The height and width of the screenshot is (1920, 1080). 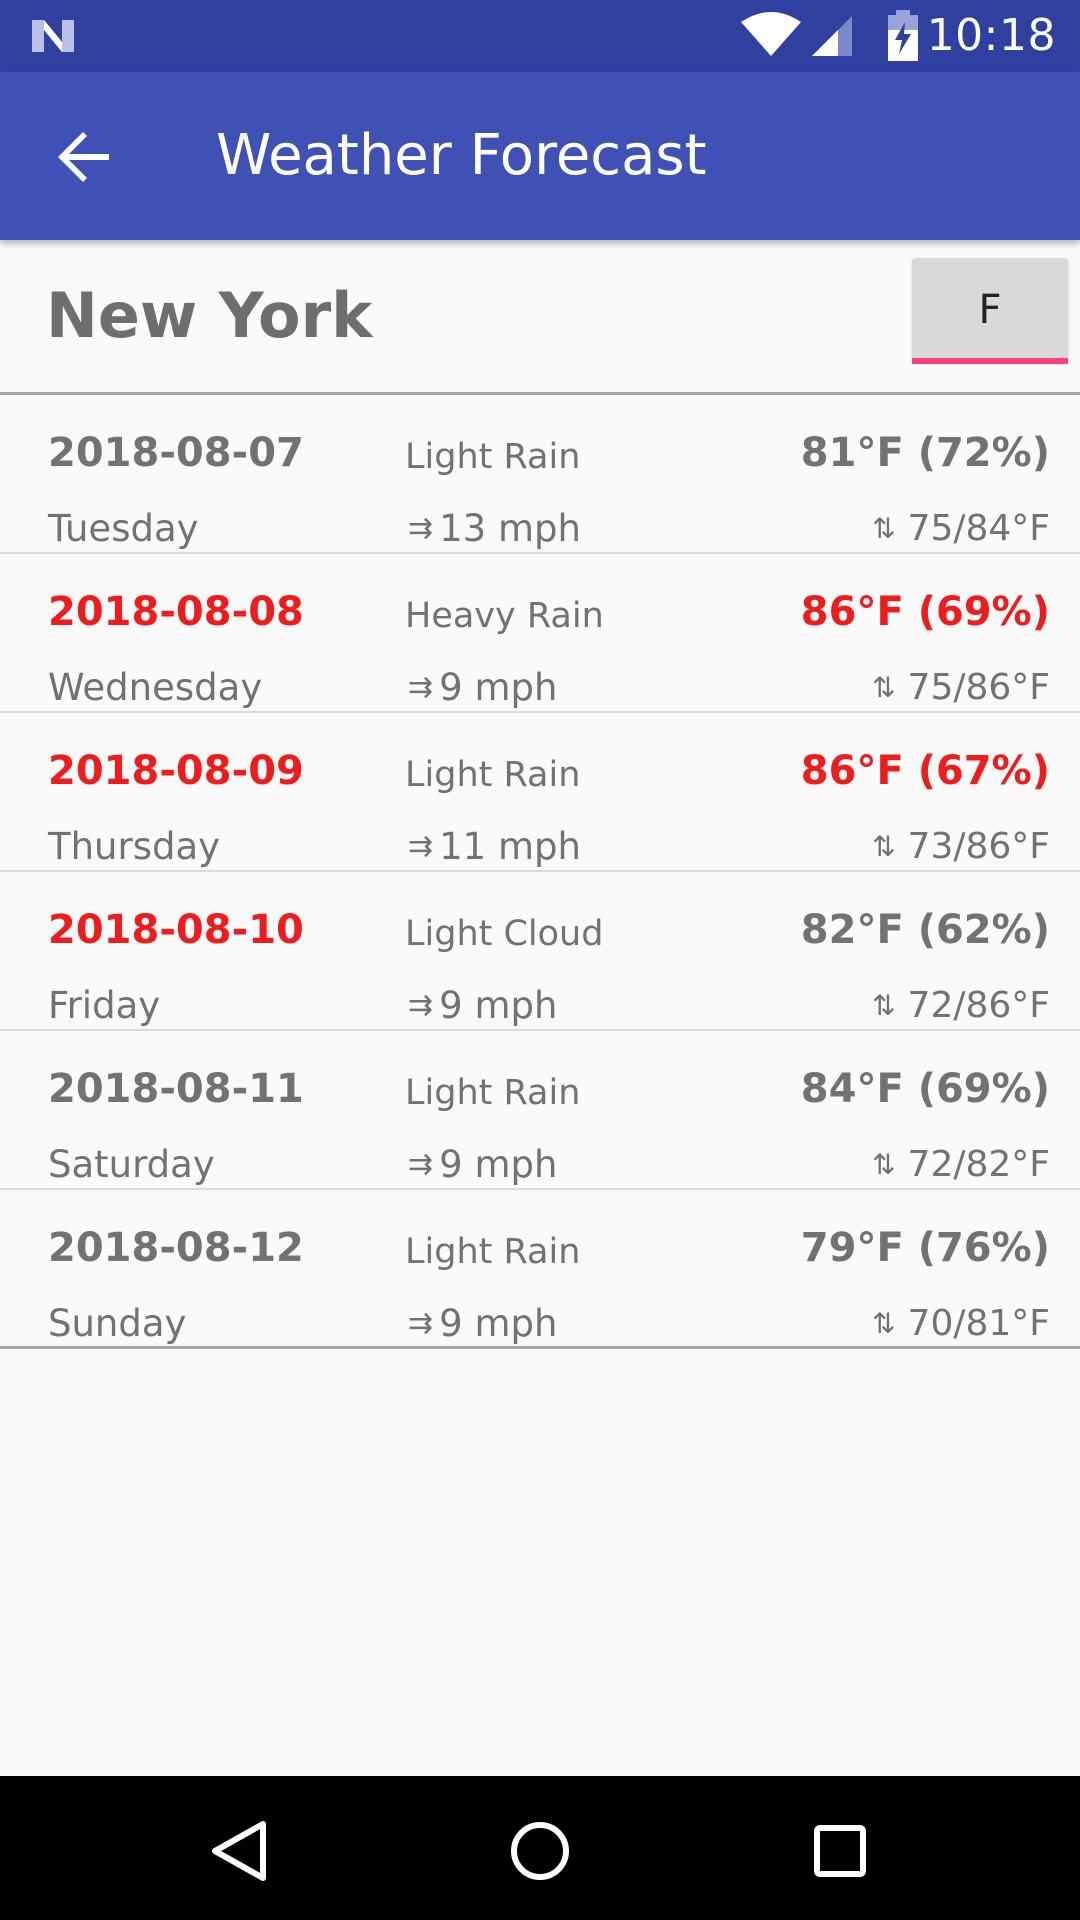 I want to click on arrow-back-icon, so click(x=83, y=157).